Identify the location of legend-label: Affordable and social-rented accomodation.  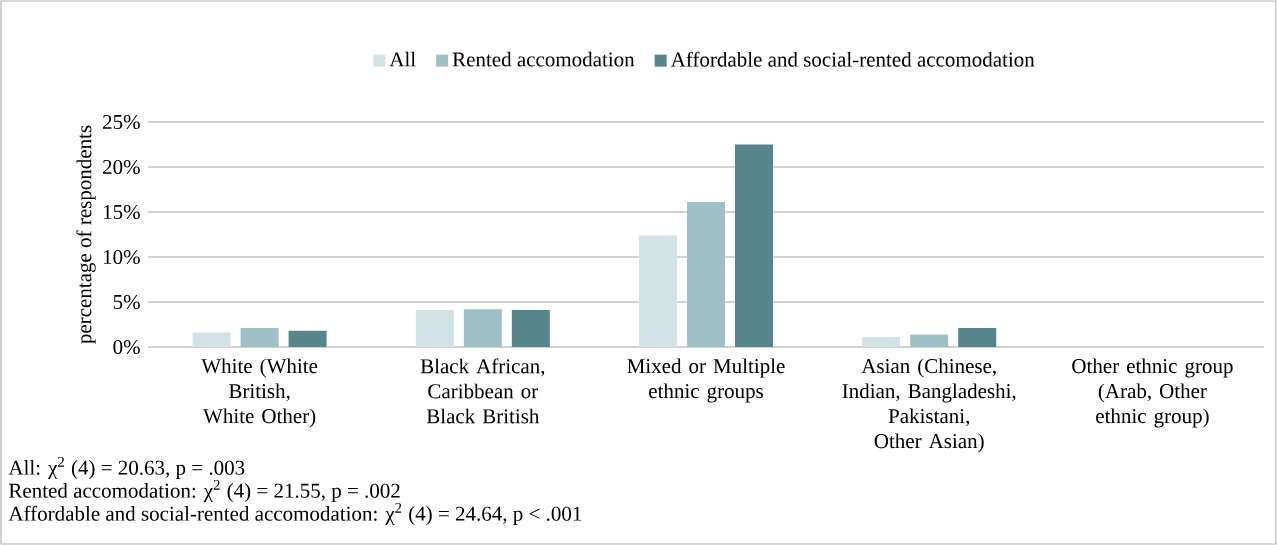
(852, 59).